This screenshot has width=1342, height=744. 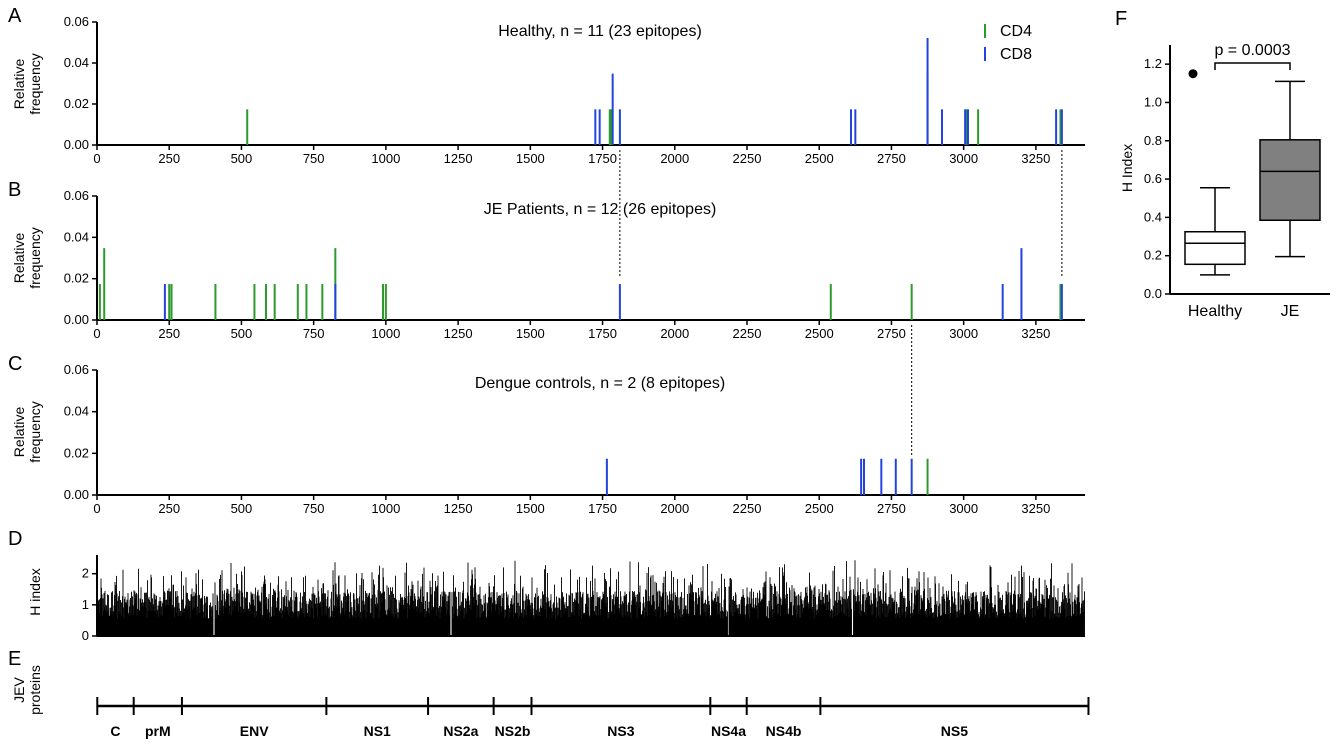 I want to click on panel-d-chart: H index 0 1 2, so click(x=556, y=599).